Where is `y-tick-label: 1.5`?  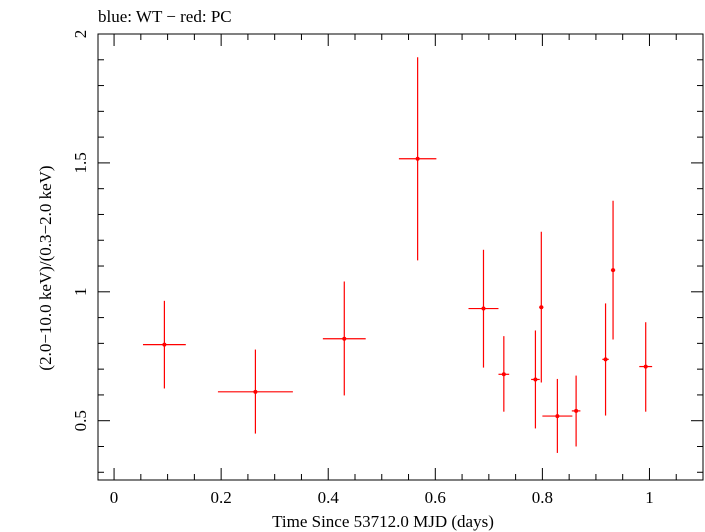
y-tick-label: 1.5 is located at coordinates (80, 162).